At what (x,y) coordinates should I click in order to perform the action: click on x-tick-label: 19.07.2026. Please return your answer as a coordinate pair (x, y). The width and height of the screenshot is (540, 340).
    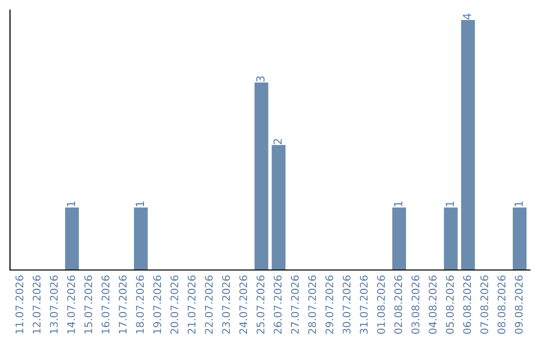
    Looking at the image, I should click on (157, 305).